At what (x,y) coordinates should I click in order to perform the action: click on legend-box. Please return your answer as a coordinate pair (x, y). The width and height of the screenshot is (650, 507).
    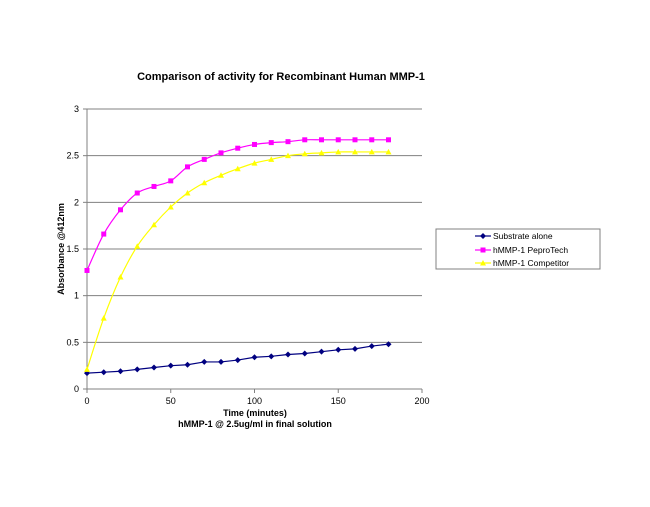
    Looking at the image, I should click on (518, 249).